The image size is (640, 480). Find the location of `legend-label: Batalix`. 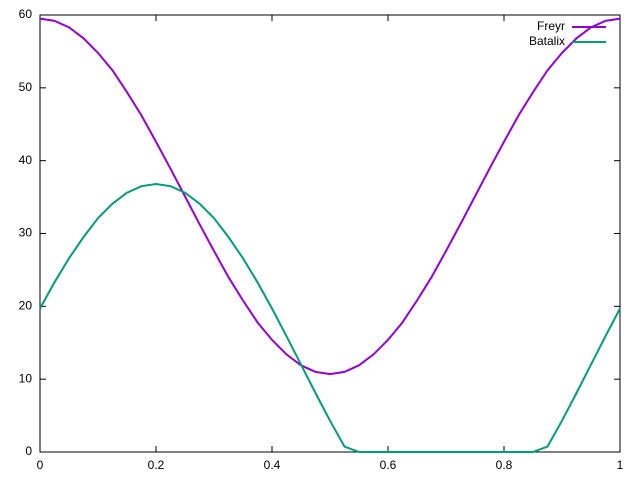

legend-label: Batalix is located at coordinates (547, 41).